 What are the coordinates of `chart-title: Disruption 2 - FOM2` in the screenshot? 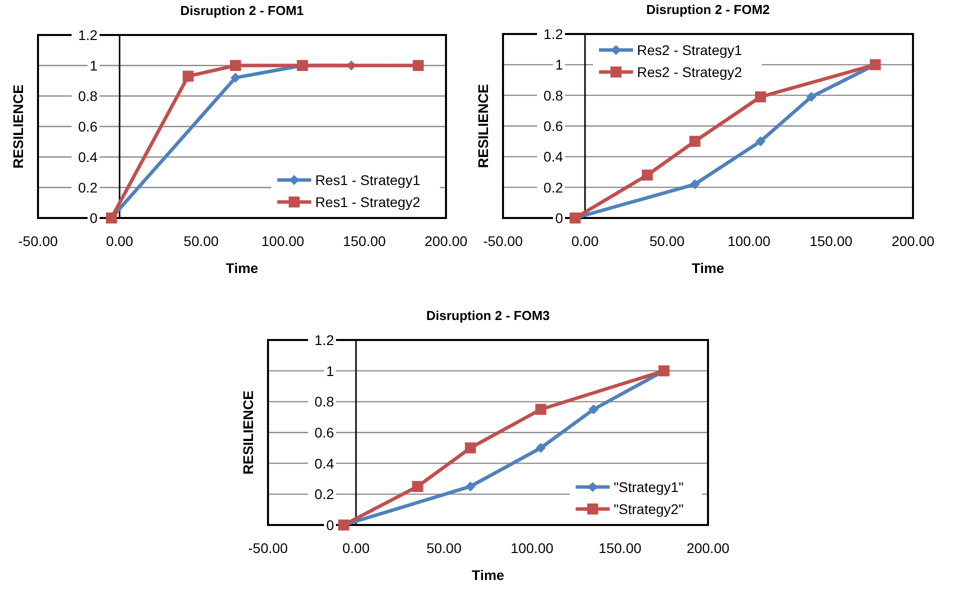 It's located at (708, 9).